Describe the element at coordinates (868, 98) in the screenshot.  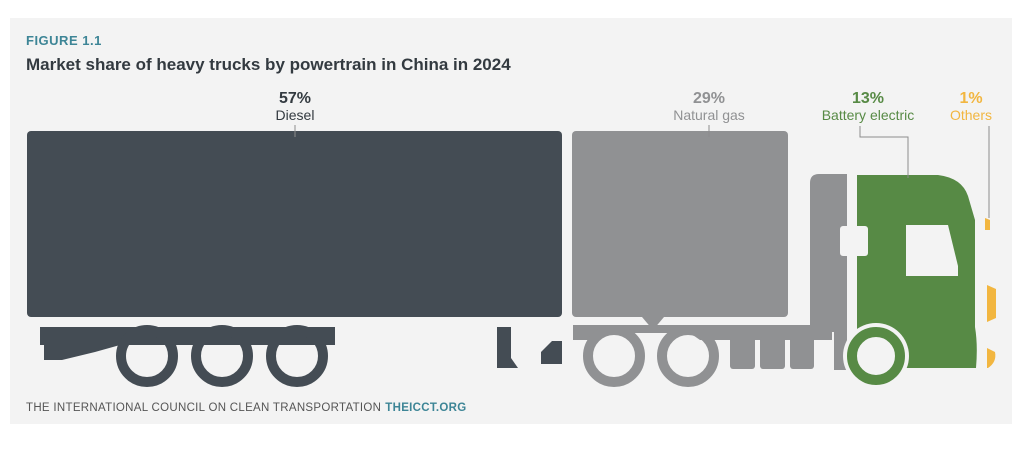
I see `label-battery-electric-value: 13%` at that location.